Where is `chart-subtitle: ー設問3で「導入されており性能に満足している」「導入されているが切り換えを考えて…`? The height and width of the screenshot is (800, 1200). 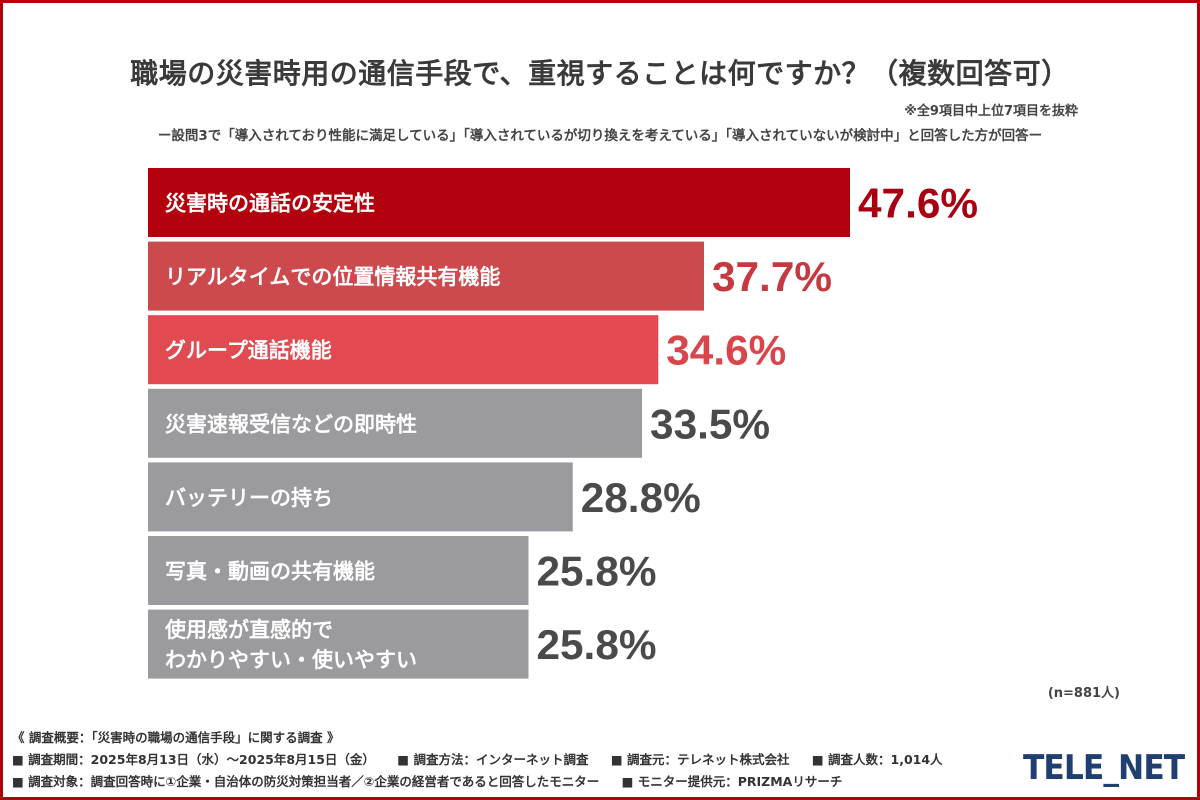 chart-subtitle: ー設問3で「導入されており性能に満足している」「導入されているが切り換えを考えて… is located at coordinates (600, 136).